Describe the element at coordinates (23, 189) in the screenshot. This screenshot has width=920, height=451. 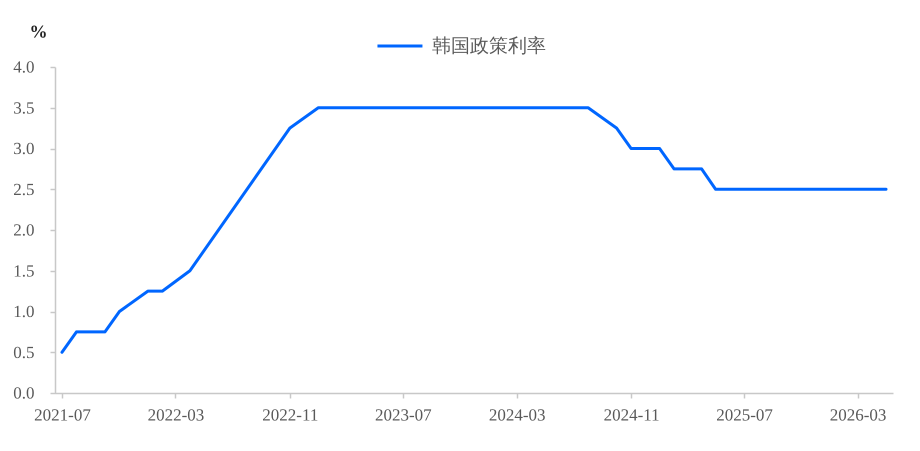
I see `y-tick-label: 2.5` at that location.